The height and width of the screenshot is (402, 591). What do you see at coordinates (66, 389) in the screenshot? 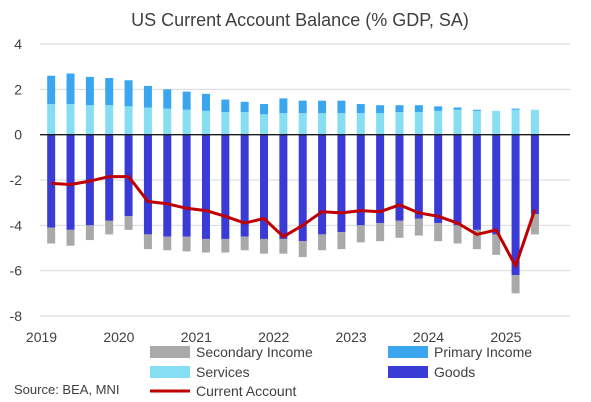
I see `source-note: Source: BEA, MNI` at bounding box center [66, 389].